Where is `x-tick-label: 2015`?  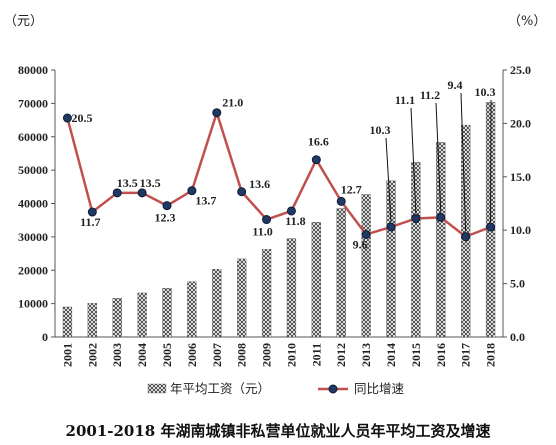
x-tick-label: 2015 is located at coordinates (416, 355).